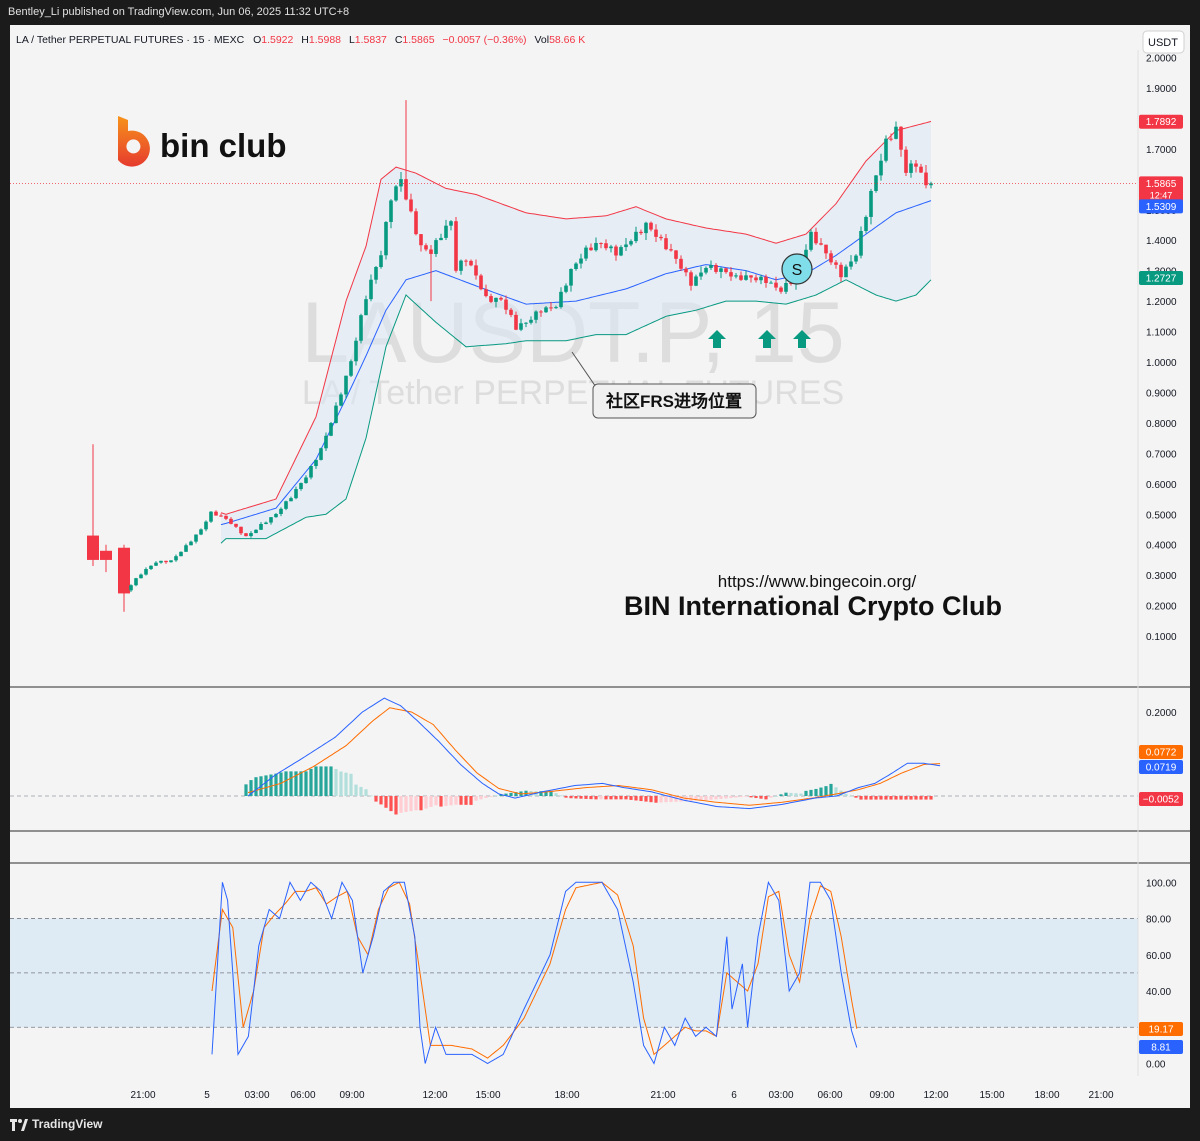  I want to click on stoch-k-line, so click(534, 972).